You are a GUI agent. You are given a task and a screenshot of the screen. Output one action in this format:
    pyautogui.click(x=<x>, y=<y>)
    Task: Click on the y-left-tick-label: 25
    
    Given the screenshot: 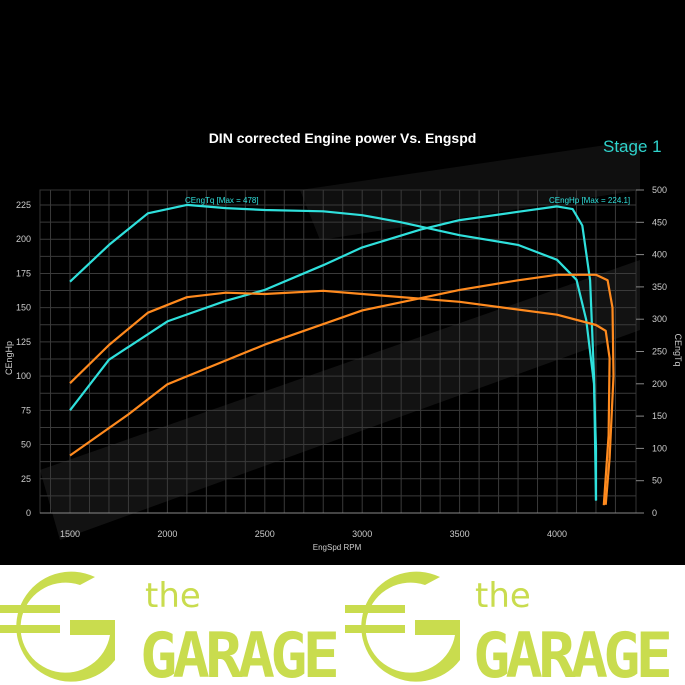 What is the action you would take?
    pyautogui.click(x=26, y=479)
    